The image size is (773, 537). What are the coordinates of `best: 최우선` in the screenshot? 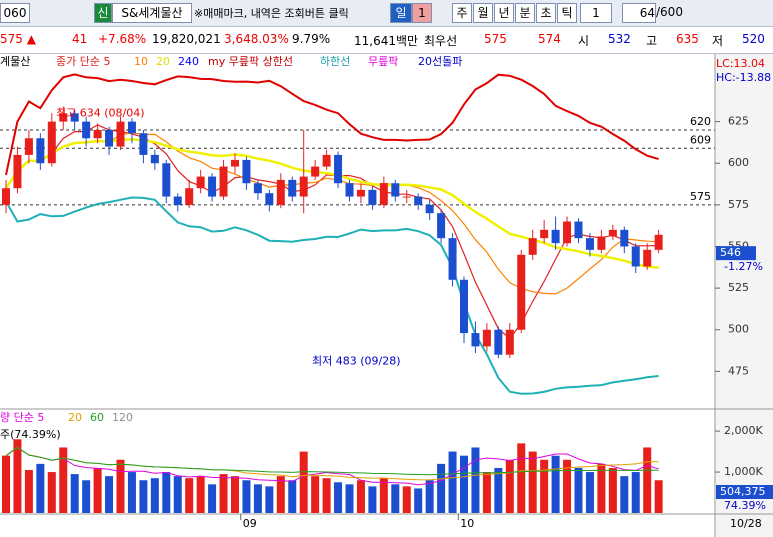 It's located at (441, 41).